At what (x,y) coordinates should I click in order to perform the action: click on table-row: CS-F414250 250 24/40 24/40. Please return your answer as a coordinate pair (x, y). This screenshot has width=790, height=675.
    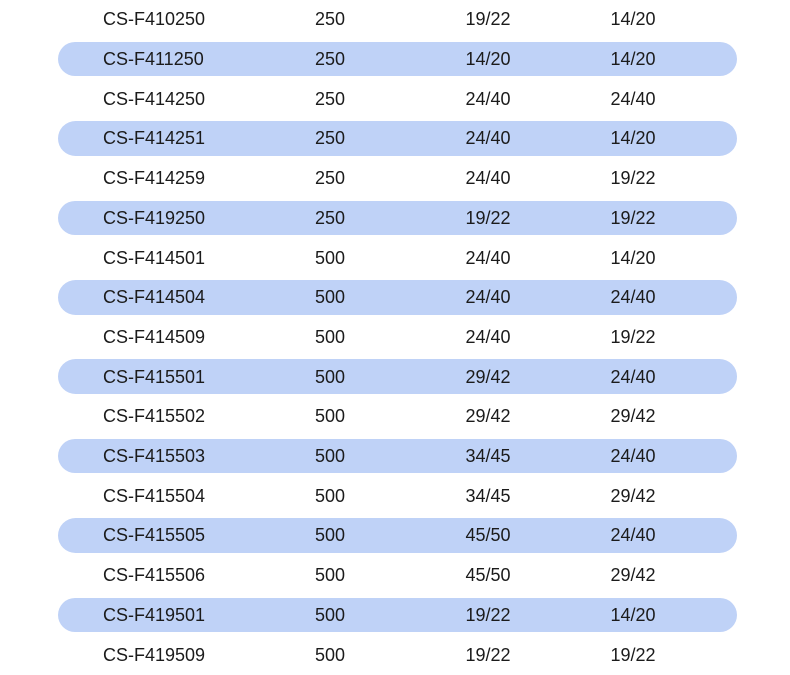
    Looking at the image, I should click on (395, 99).